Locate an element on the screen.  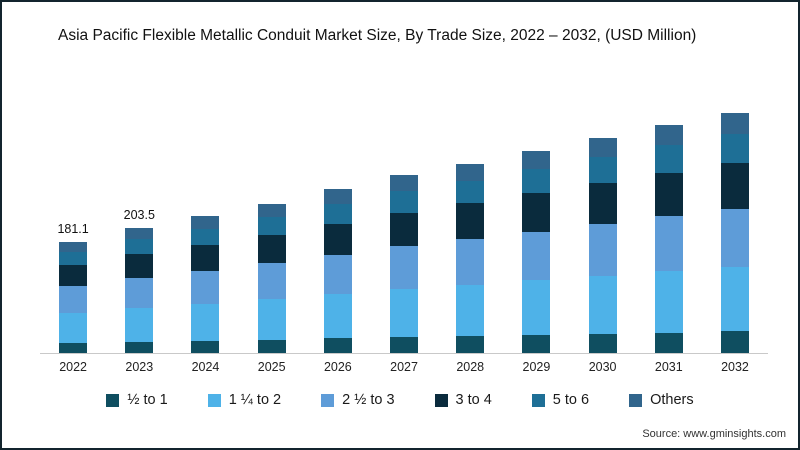
x-axis-tick-label: 2027 is located at coordinates (404, 367).